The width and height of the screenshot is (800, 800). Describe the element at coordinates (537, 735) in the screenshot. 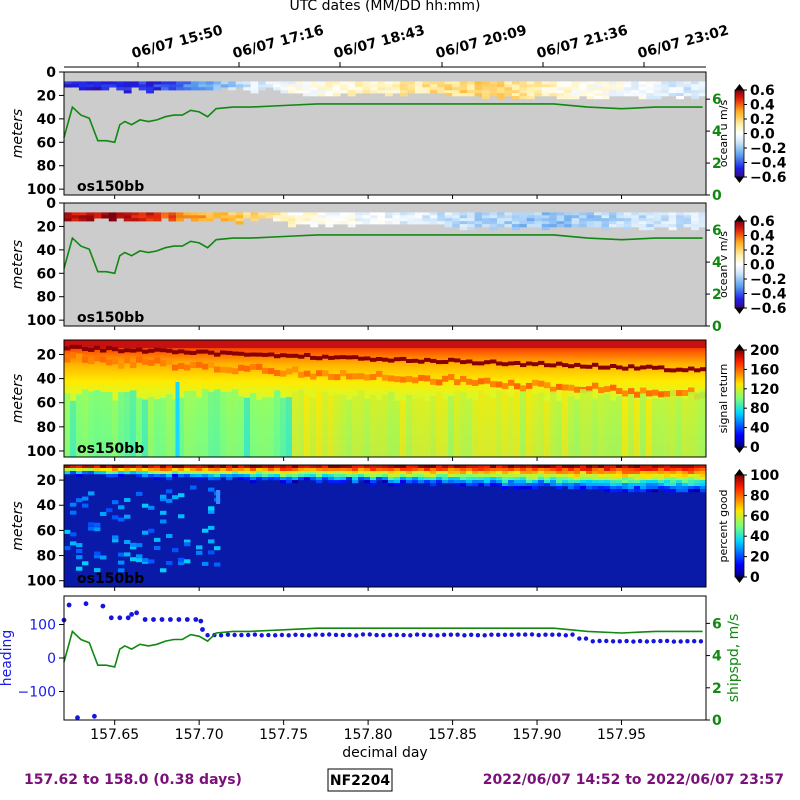

I see `x-tick-label: 157.90` at that location.